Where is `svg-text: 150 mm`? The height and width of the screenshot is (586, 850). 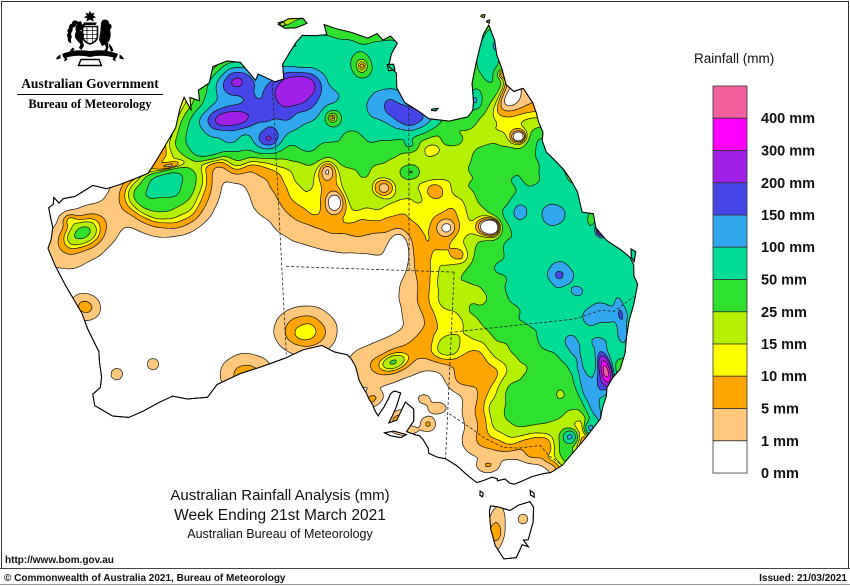
svg-text: 150 mm is located at coordinates (788, 216).